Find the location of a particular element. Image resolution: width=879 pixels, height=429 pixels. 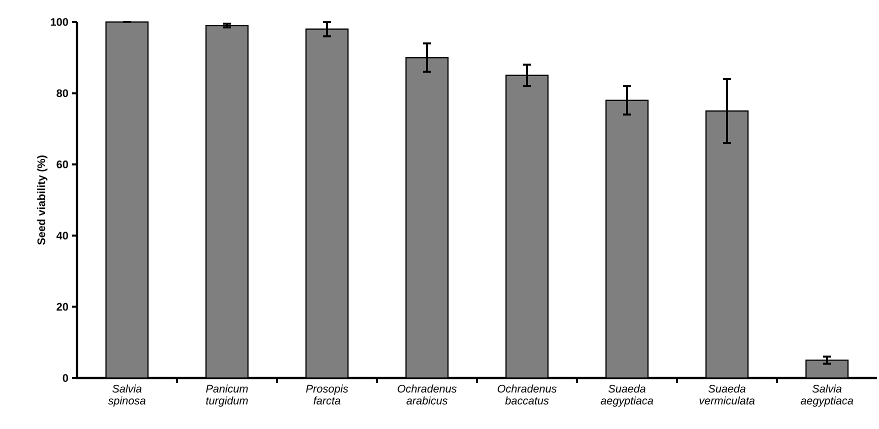

y-tick-label: 0 is located at coordinates (65, 378).